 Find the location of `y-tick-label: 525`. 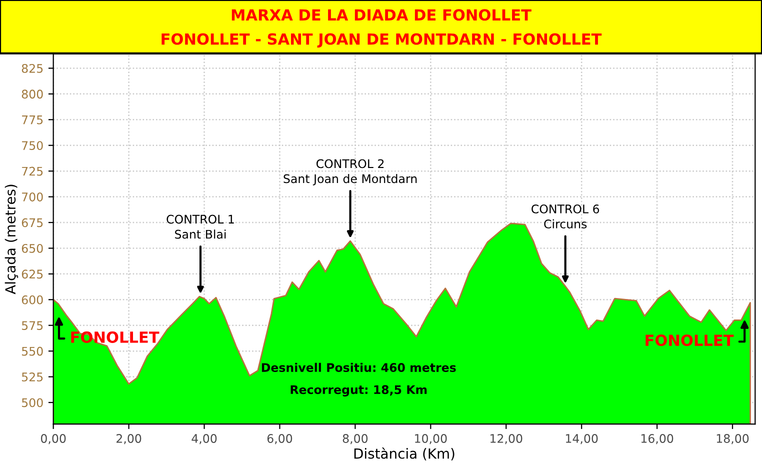

y-tick-label: 525 is located at coordinates (32, 377).